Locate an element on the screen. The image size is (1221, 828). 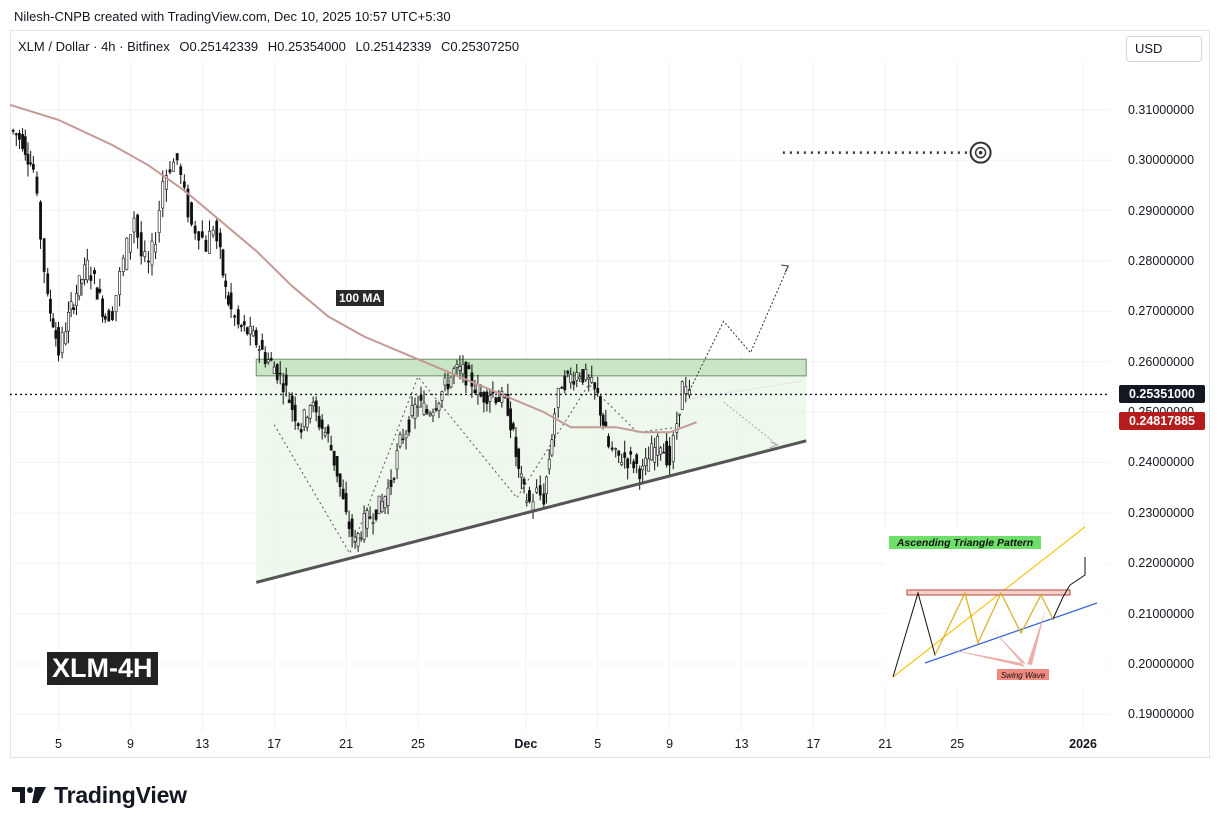
low-label: L is located at coordinates (359, 46).